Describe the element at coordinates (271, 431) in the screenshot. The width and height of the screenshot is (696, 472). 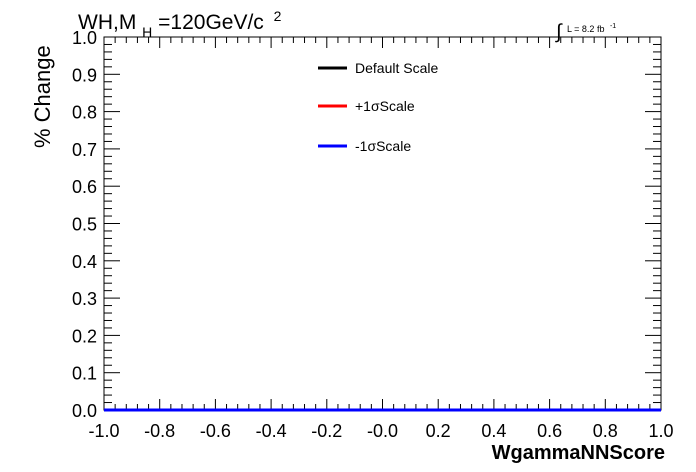
I see `x-tick-label: -0.4` at that location.